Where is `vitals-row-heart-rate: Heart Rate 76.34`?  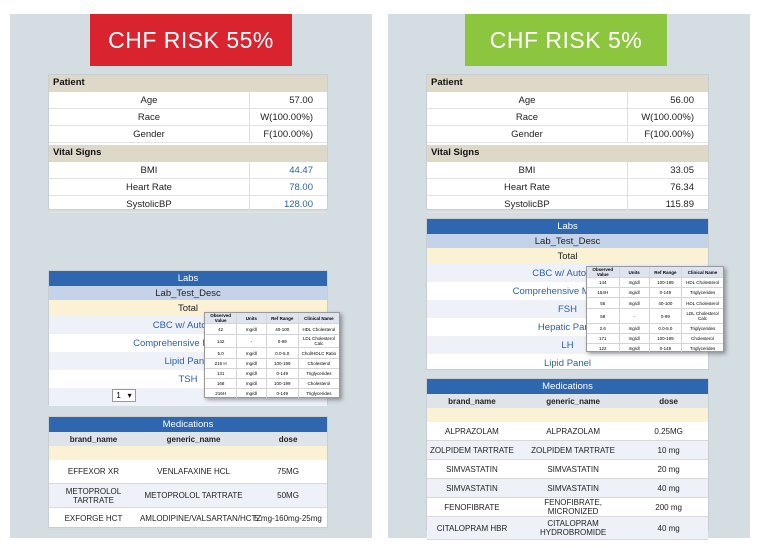
vitals-row-heart-rate: Heart Rate 76.34 is located at coordinates (567, 187).